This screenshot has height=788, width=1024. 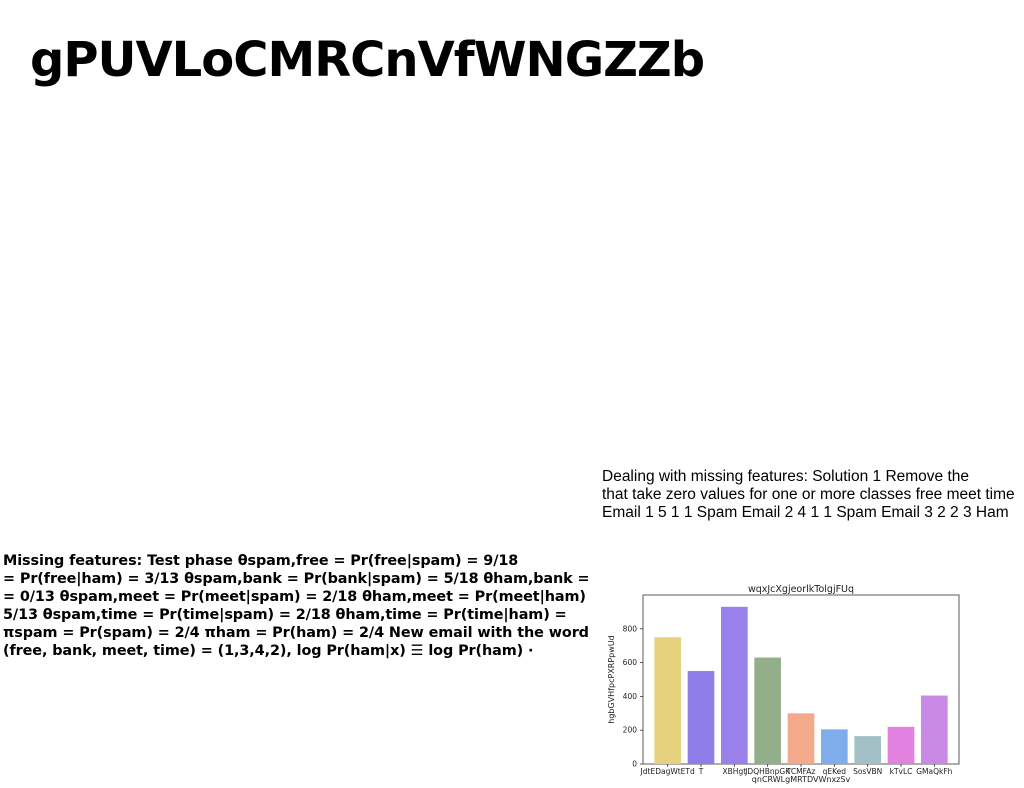 What do you see at coordinates (667, 771) in the screenshot?
I see `x-tick-label: JdtEDagWtETd` at bounding box center [667, 771].